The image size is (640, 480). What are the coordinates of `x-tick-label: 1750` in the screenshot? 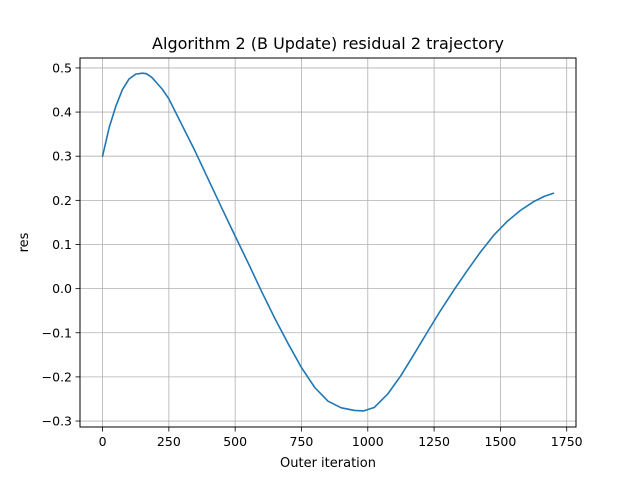 It's located at (567, 441).